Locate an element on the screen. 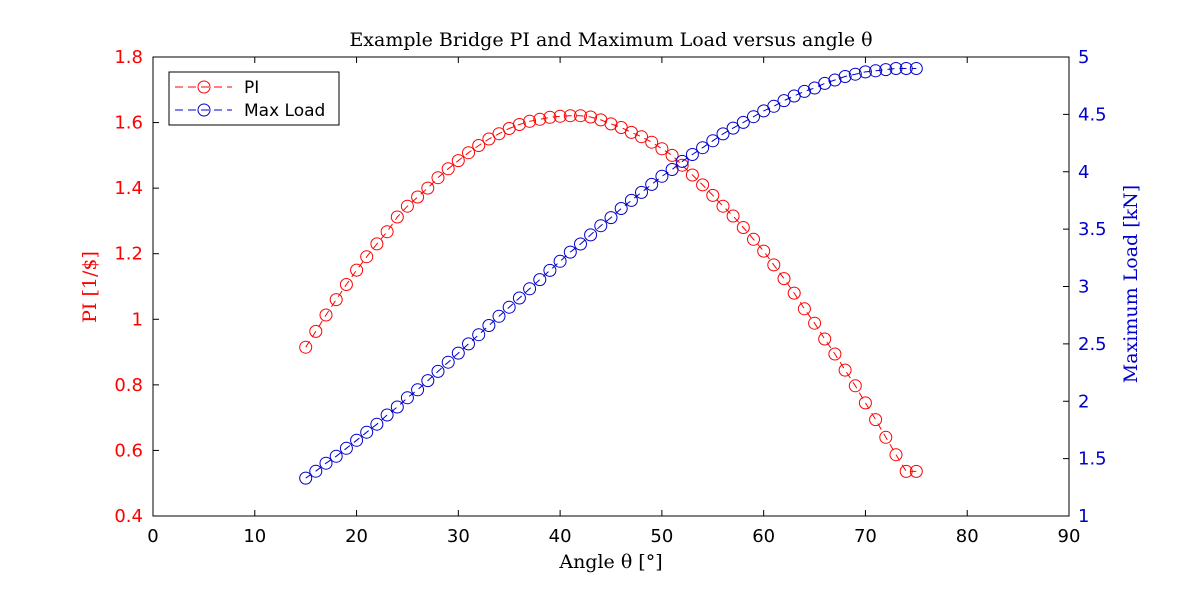 The height and width of the screenshot is (591, 1181). x-tick-label: 80 is located at coordinates (967, 536).